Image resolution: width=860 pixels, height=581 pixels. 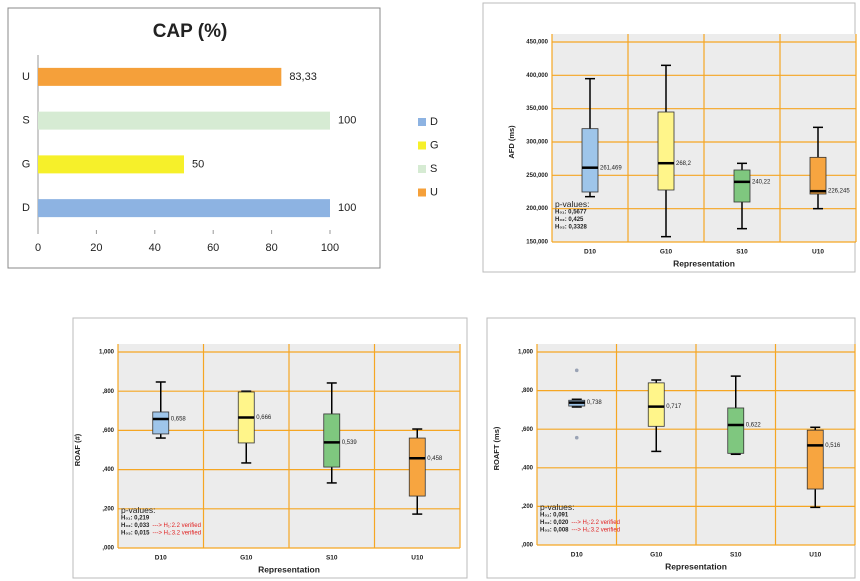 I want to click on pvalue: H₀₃: 0,3328, so click(x=571, y=227).